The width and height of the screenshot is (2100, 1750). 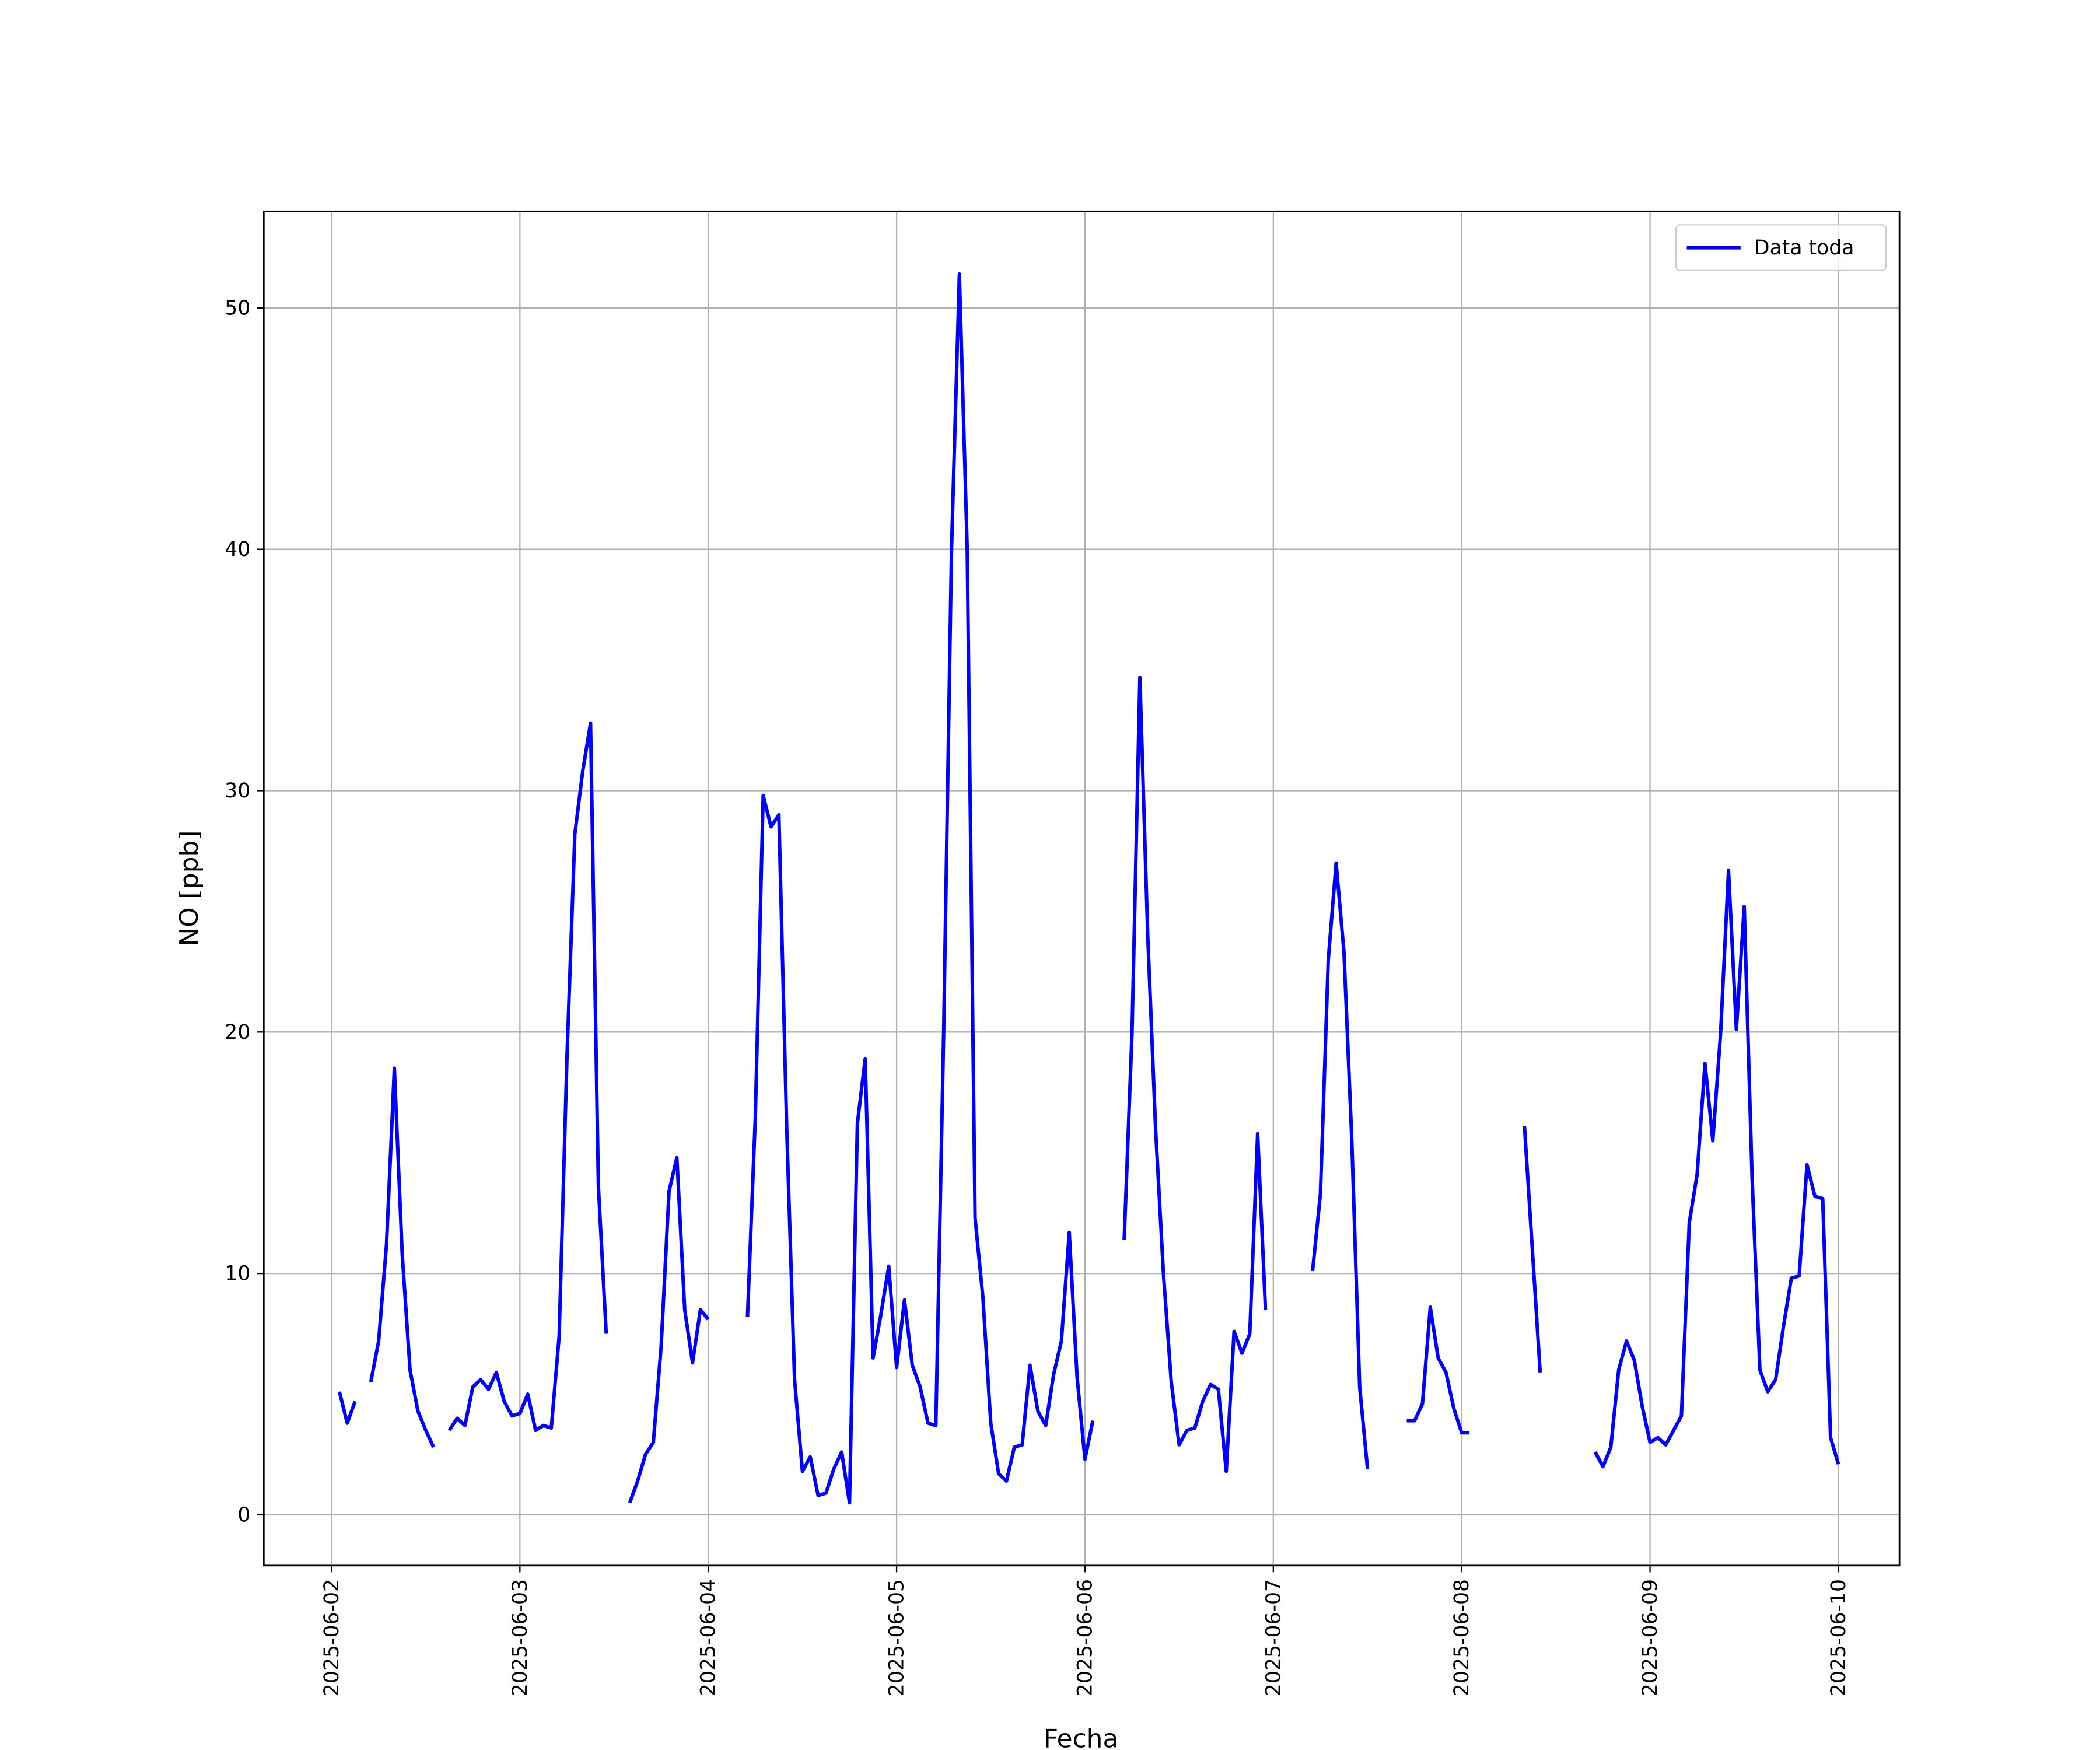 What do you see at coordinates (237, 791) in the screenshot?
I see `y-tick-label: 30` at bounding box center [237, 791].